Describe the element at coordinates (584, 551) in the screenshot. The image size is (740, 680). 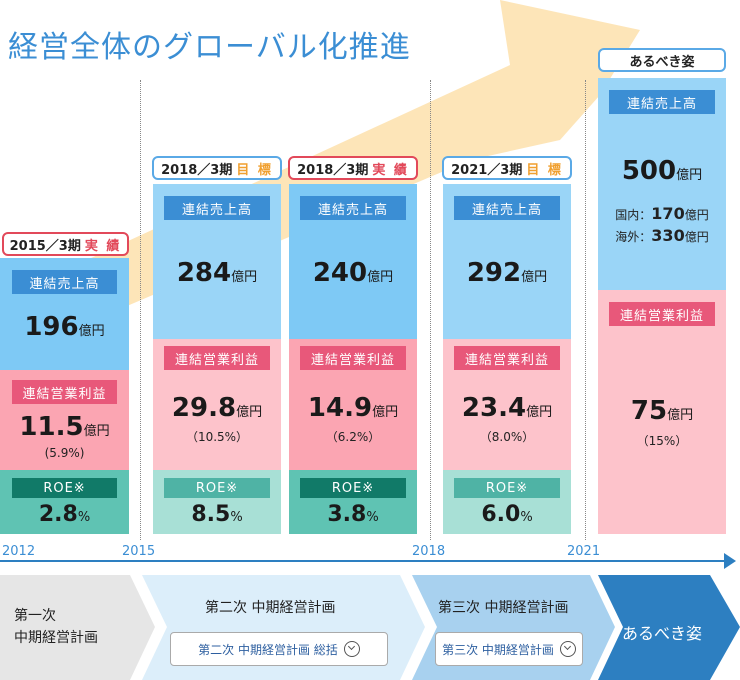
I see `year-label: 2021` at that location.